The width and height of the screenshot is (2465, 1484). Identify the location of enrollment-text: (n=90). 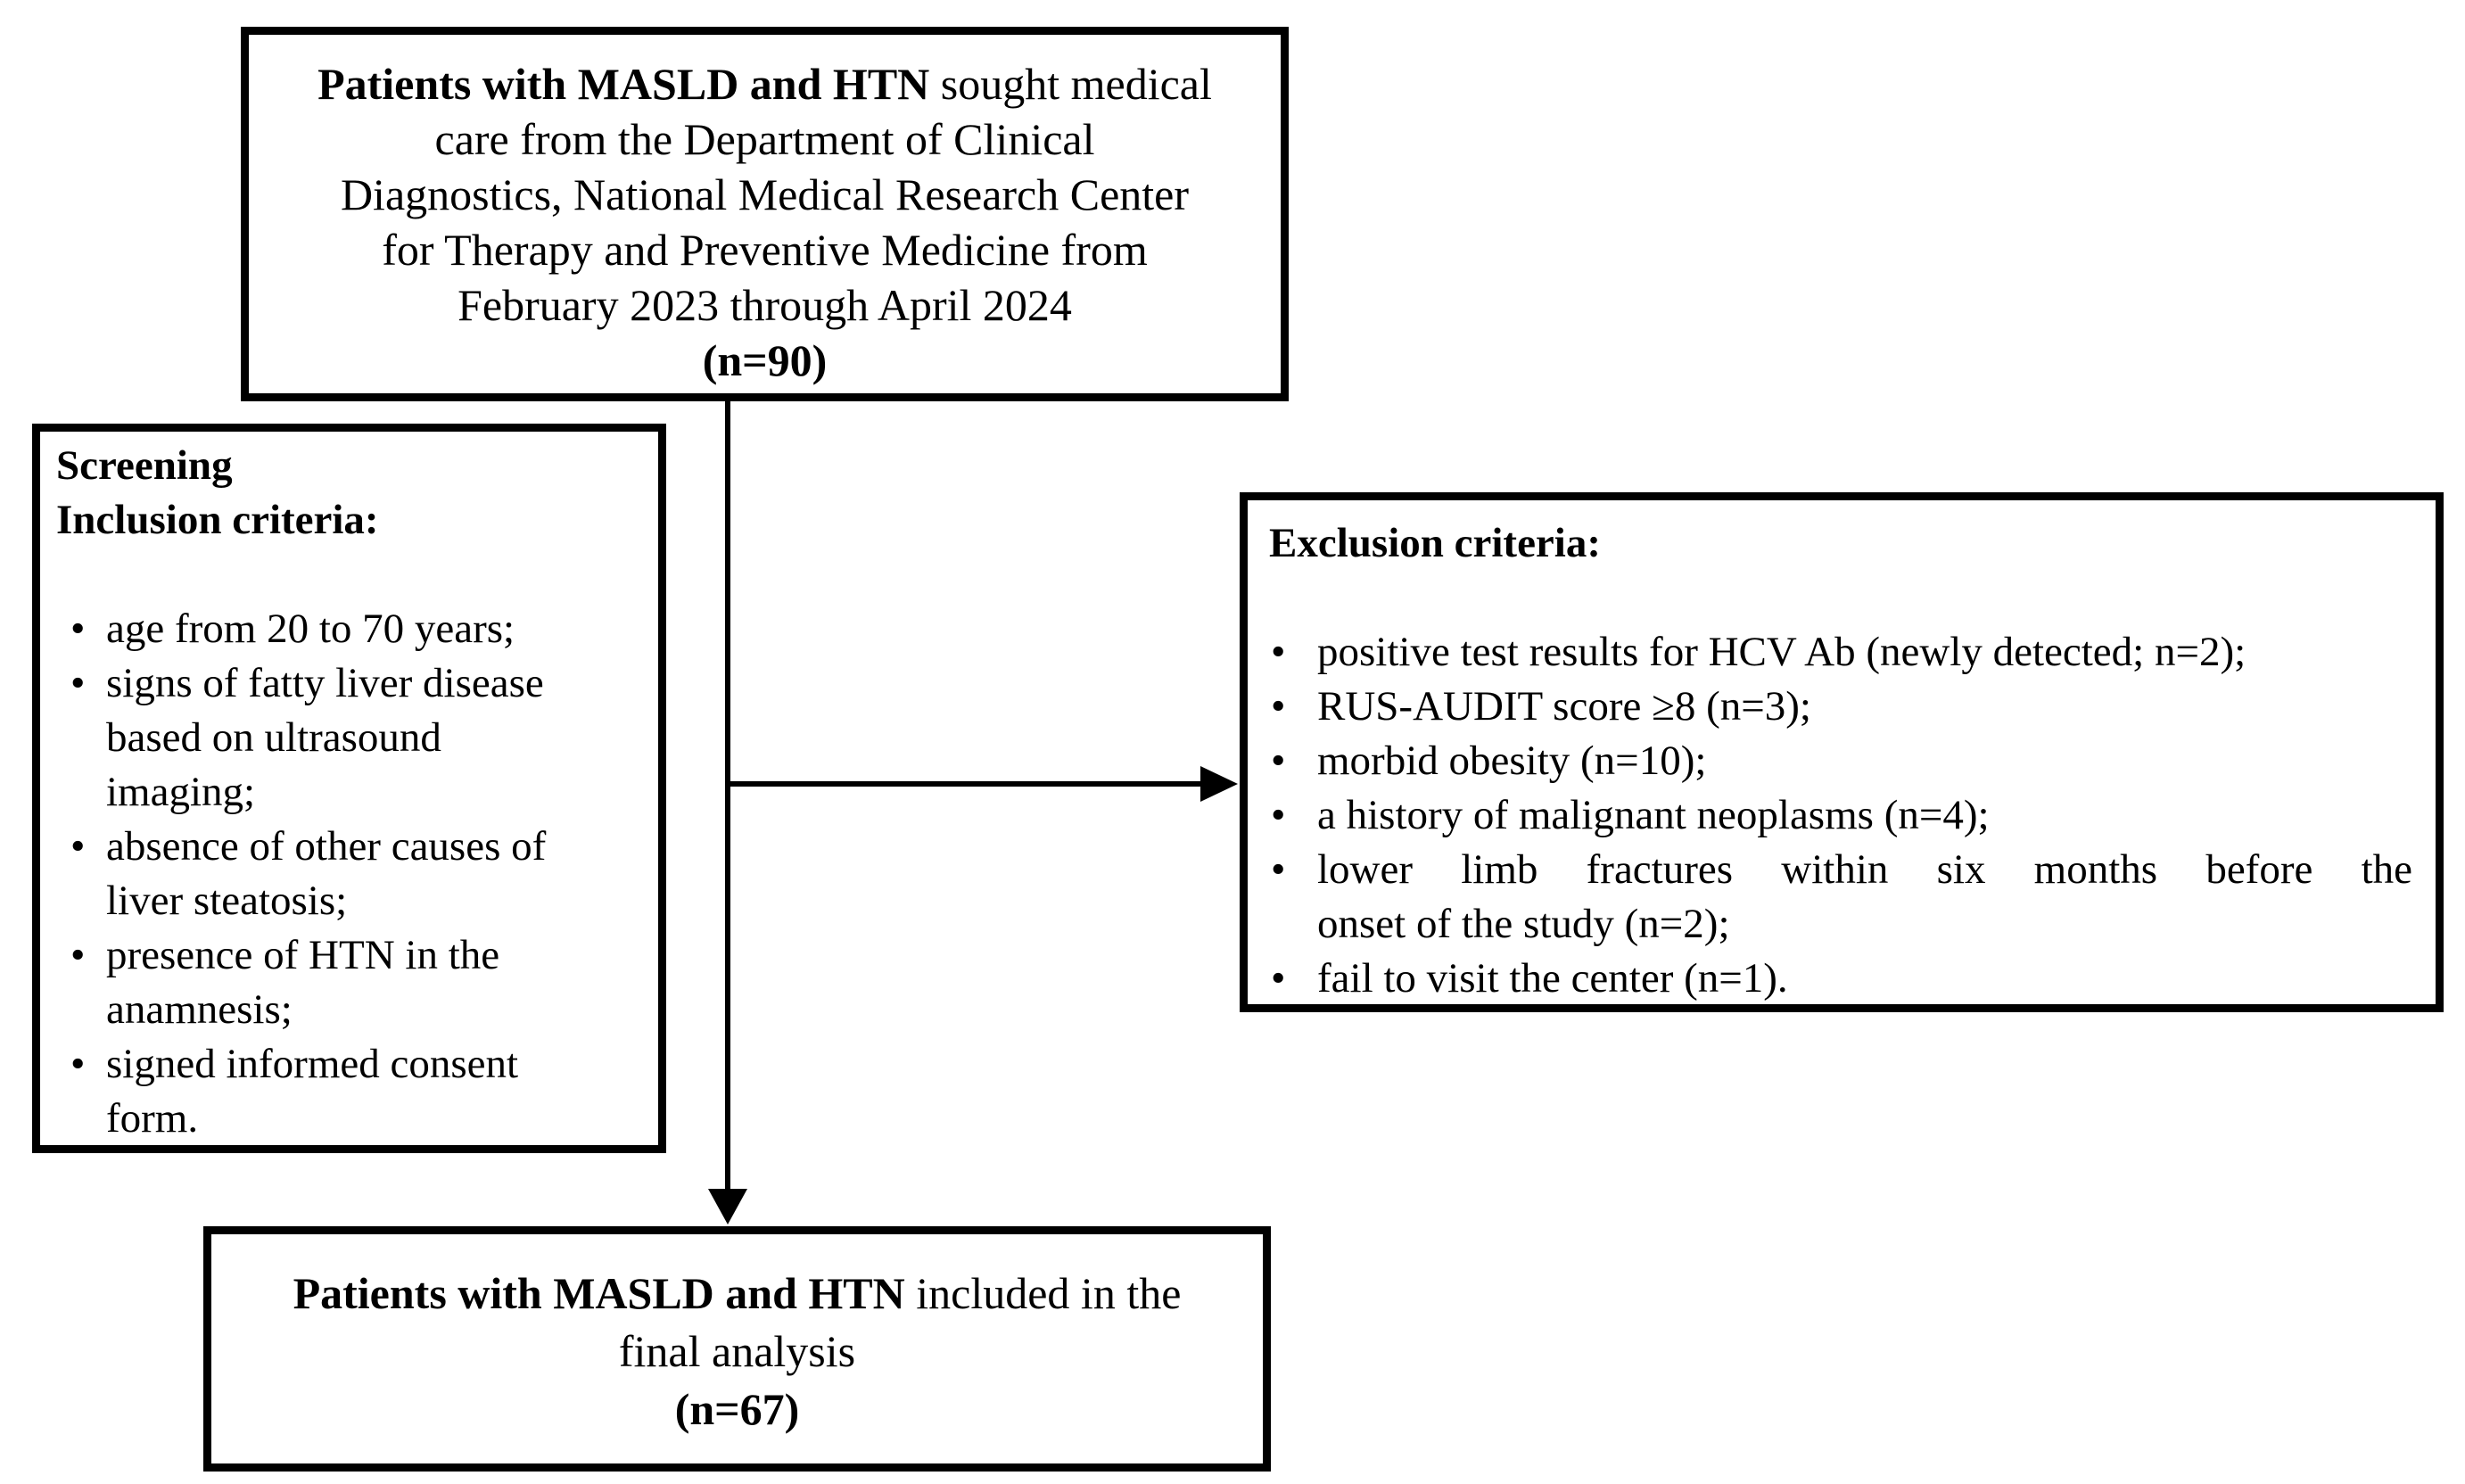
(765, 360).